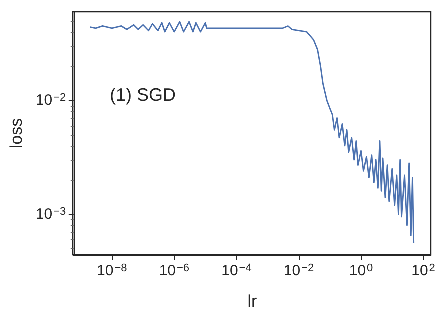 This screenshot has width=443, height=316. Describe the element at coordinates (253, 301) in the screenshot. I see `x-axis-title: lr` at that location.